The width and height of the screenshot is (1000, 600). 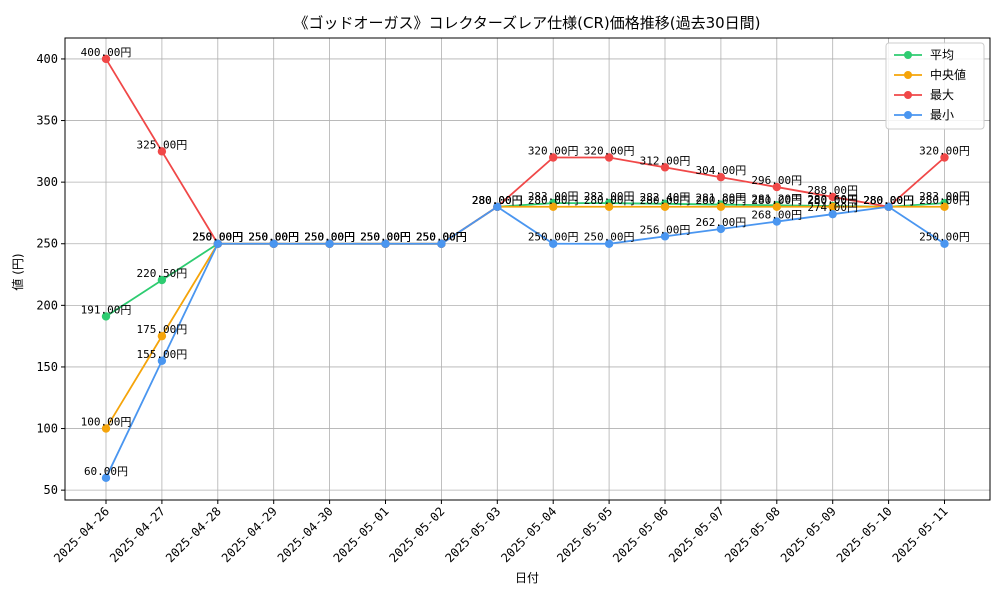 I want to click on x-tick-label: 2025-05-06, so click(x=640, y=534).